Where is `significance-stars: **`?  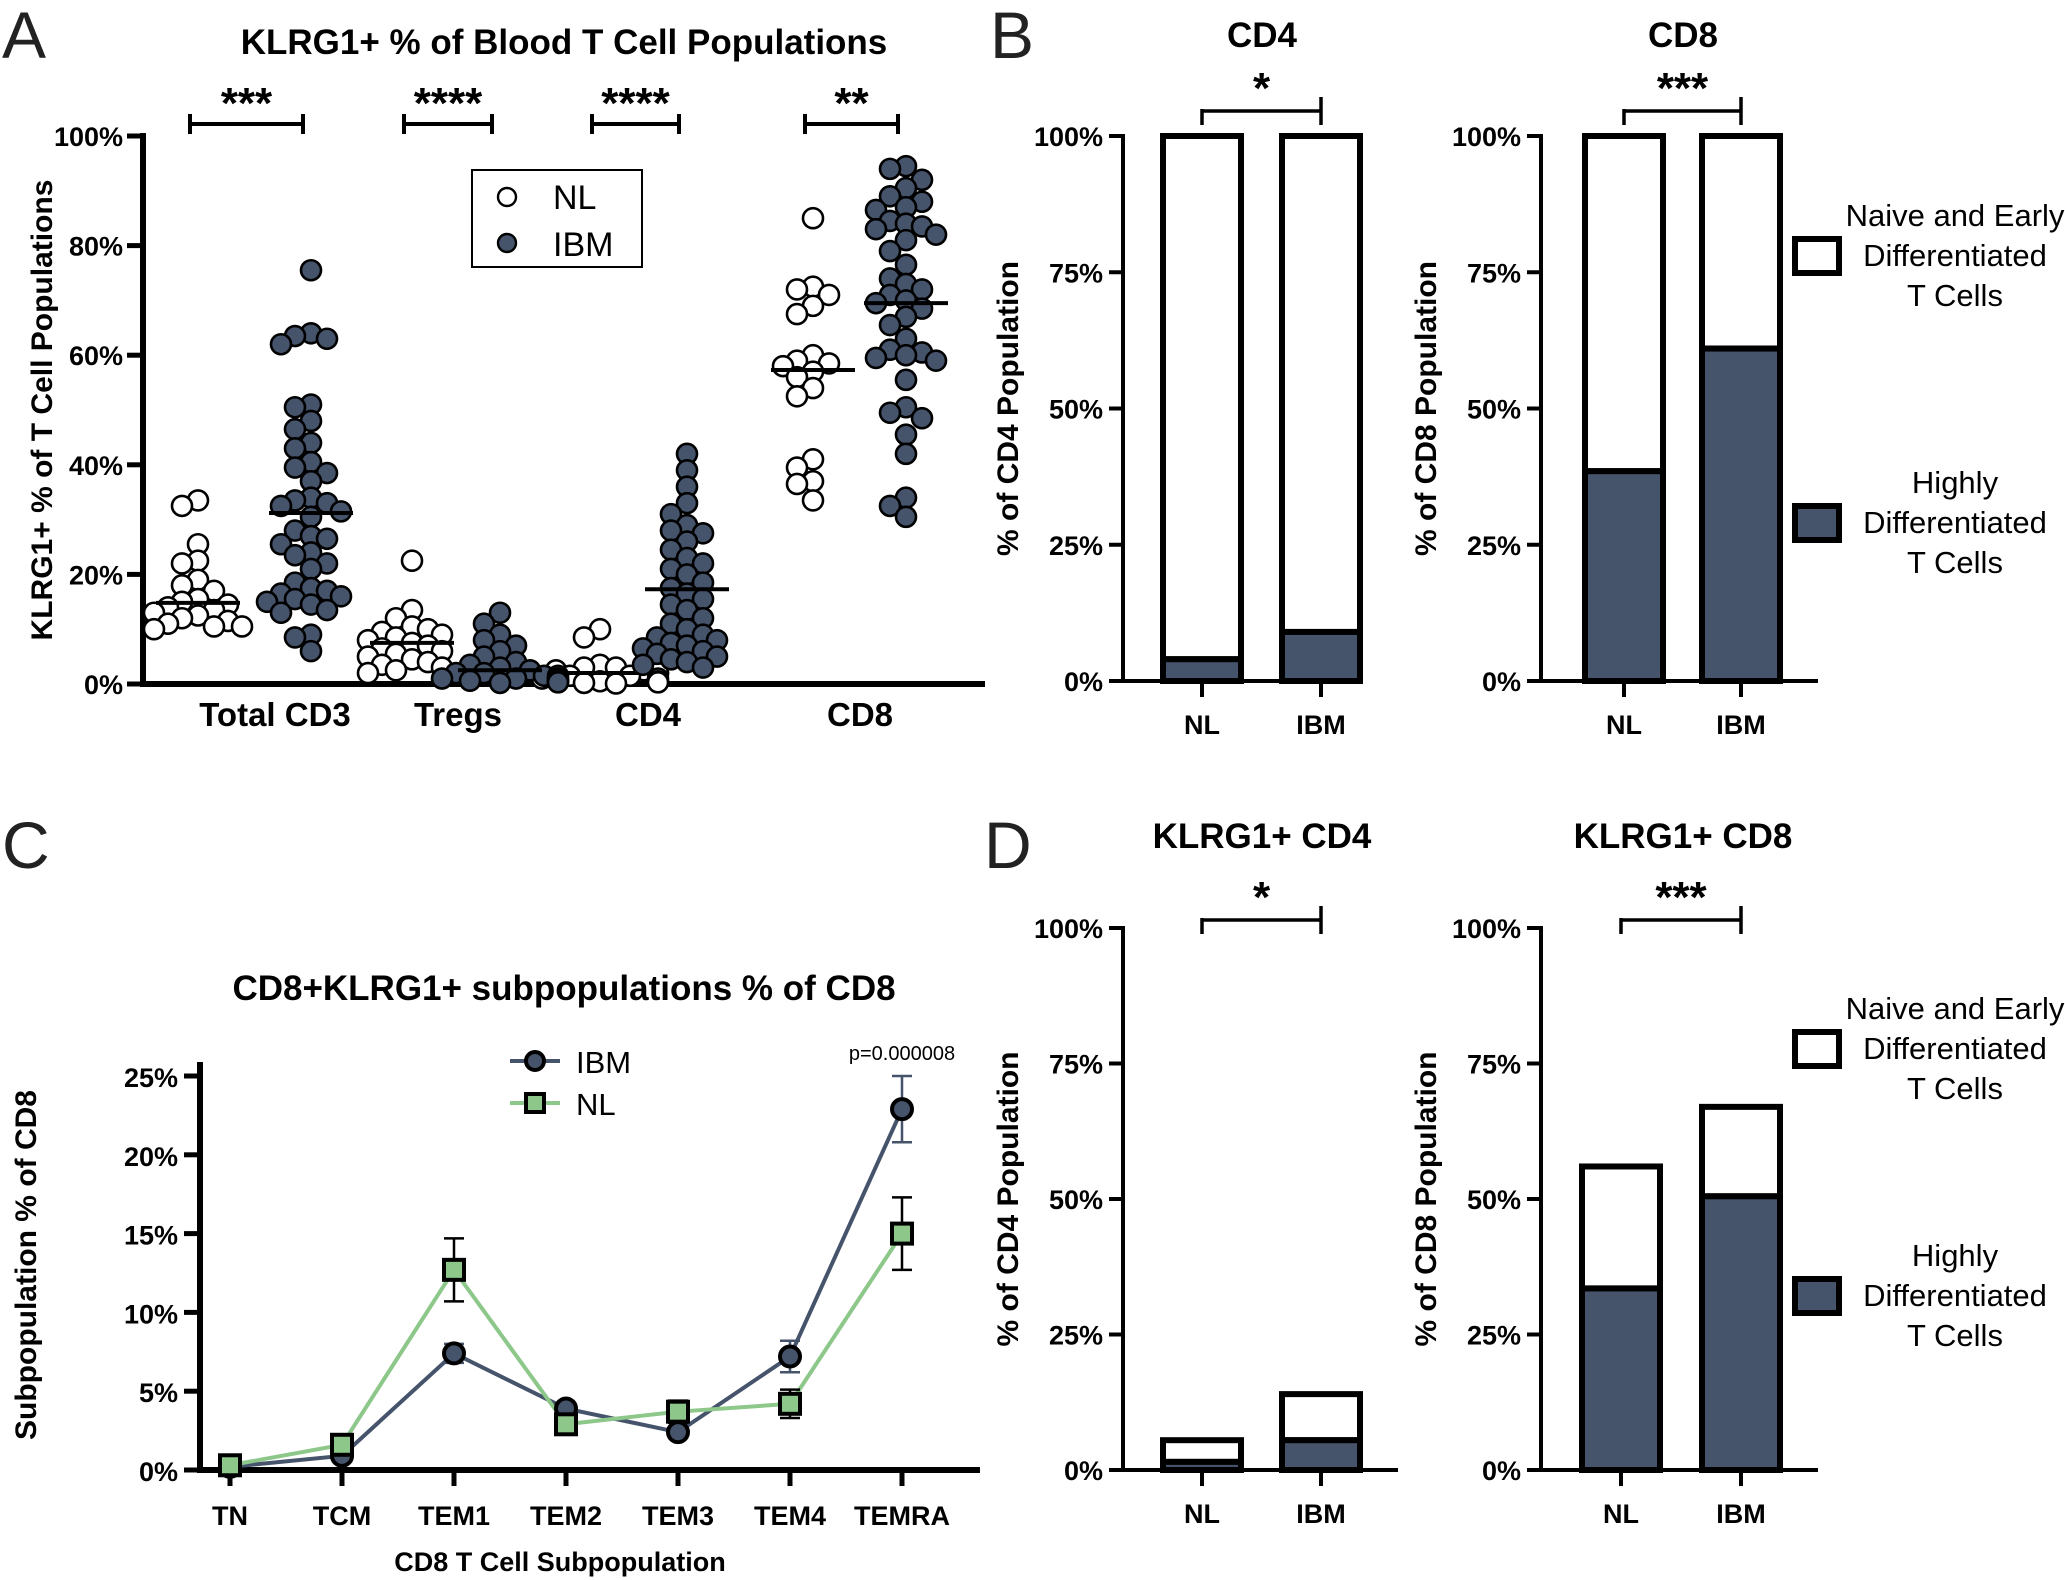
significance-stars: ** is located at coordinates (851, 103).